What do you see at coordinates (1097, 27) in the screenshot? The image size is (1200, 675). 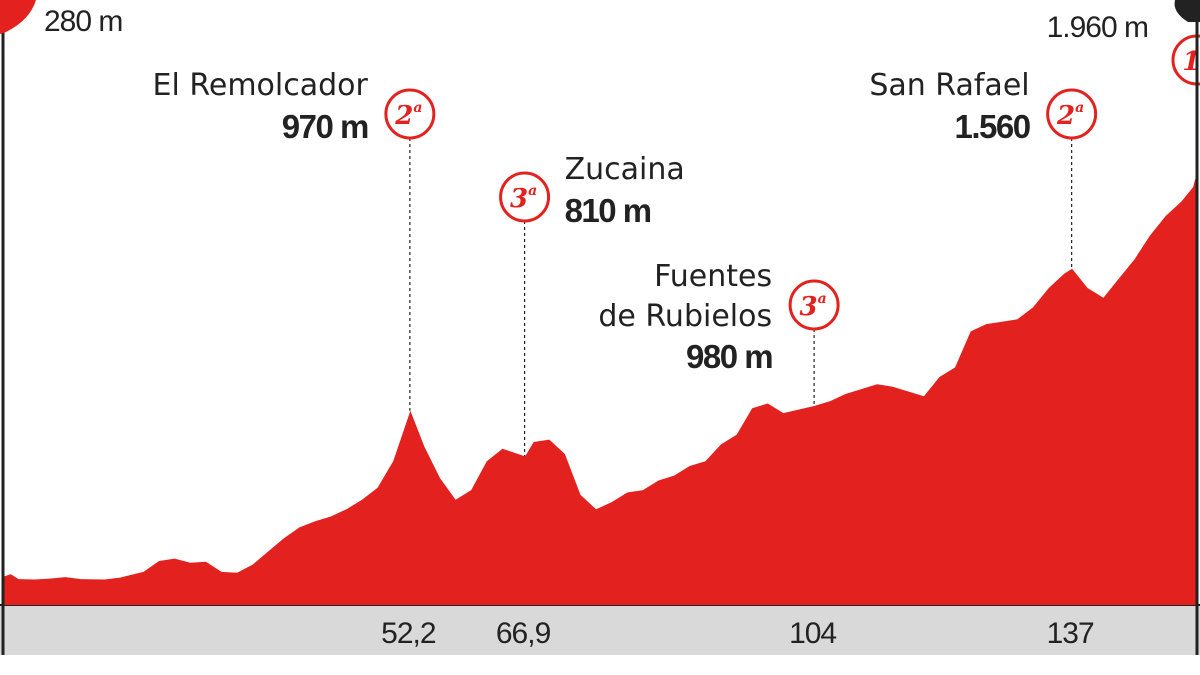 I see `finish-altitude-label: 1.960 m` at bounding box center [1097, 27].